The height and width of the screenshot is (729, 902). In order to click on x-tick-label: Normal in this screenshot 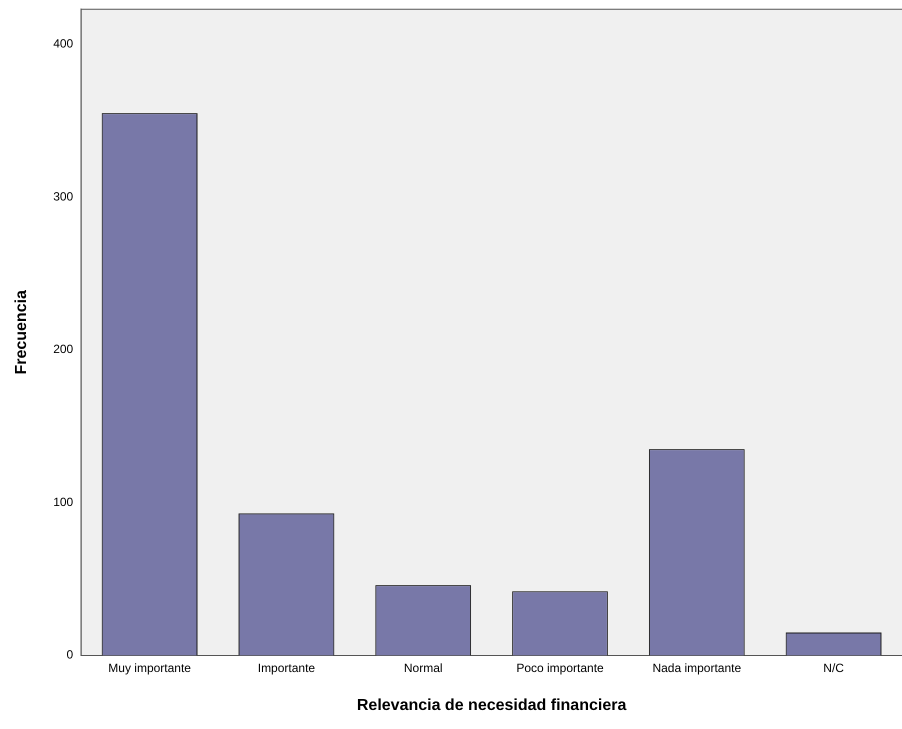, I will do `click(423, 667)`.